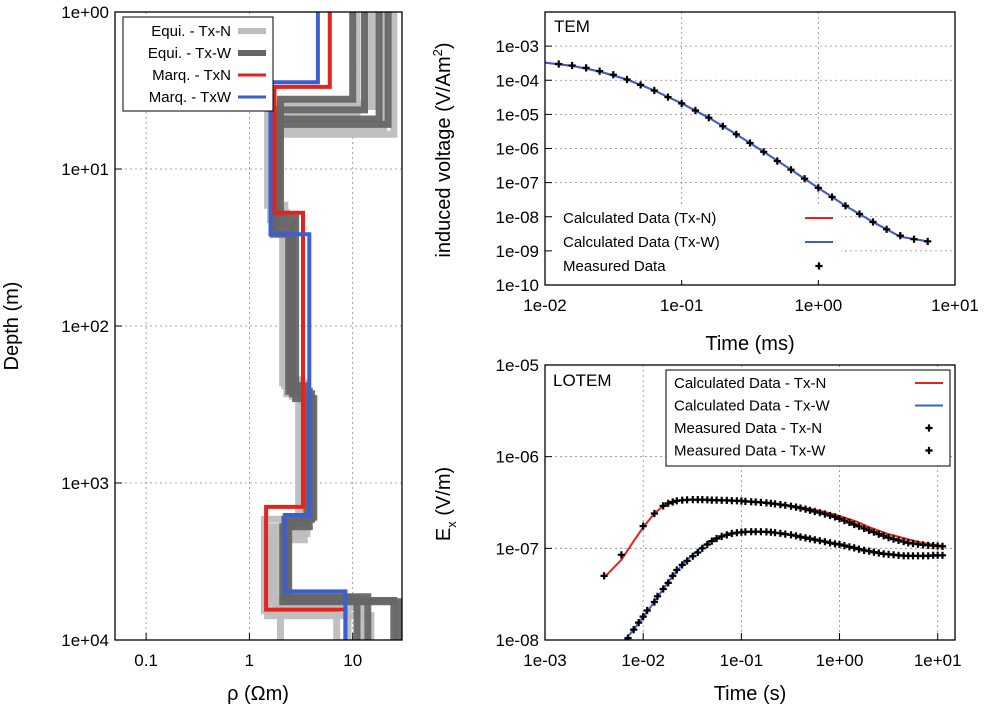 The height and width of the screenshot is (711, 1000). Describe the element at coordinates (544, 305) in the screenshot. I see `tem-x-tick-label: 1e-02` at that location.